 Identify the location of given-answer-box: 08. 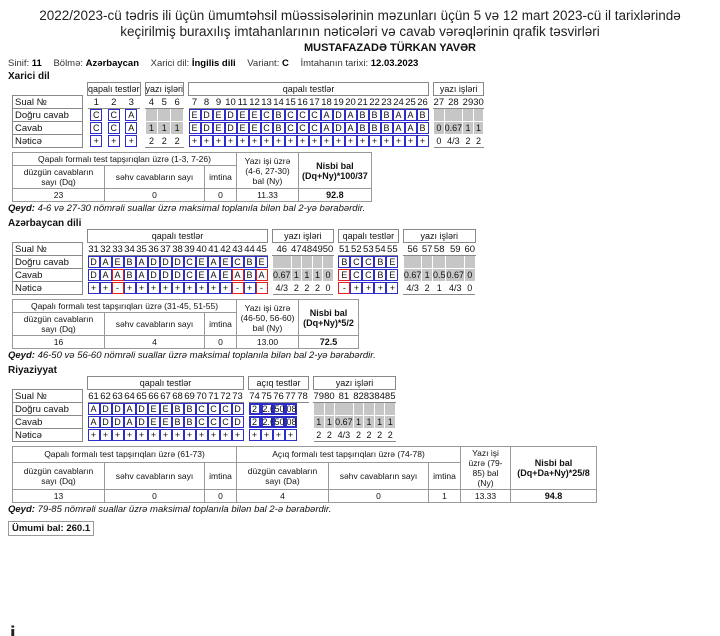
(290, 422).